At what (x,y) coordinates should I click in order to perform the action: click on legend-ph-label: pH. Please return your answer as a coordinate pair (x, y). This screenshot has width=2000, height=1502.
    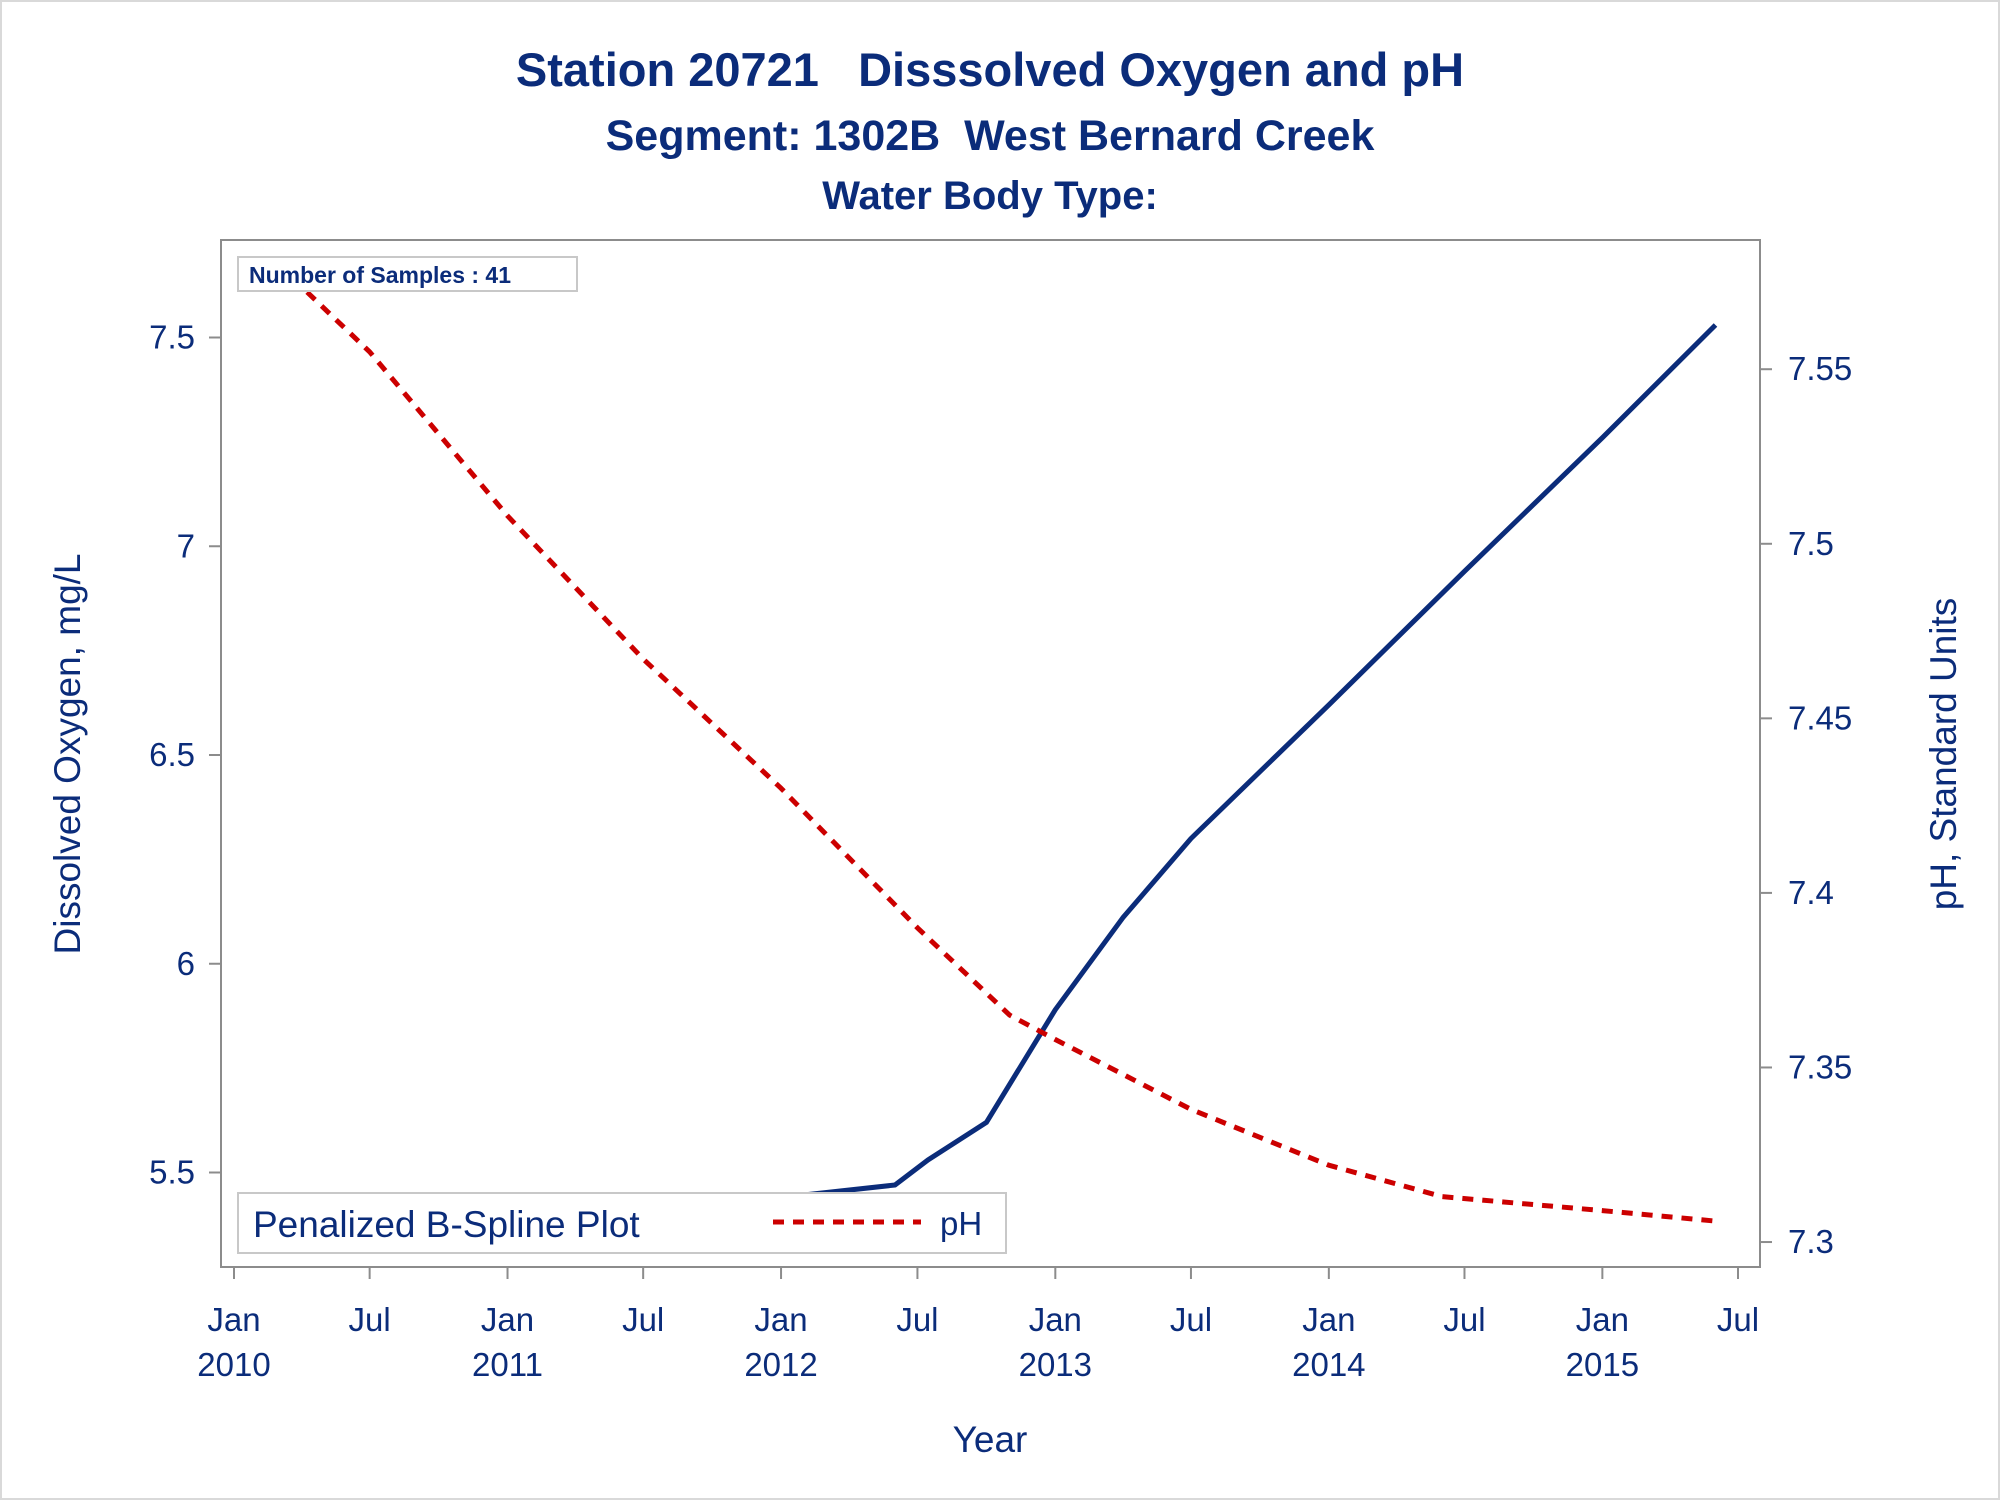
    Looking at the image, I should click on (961, 1223).